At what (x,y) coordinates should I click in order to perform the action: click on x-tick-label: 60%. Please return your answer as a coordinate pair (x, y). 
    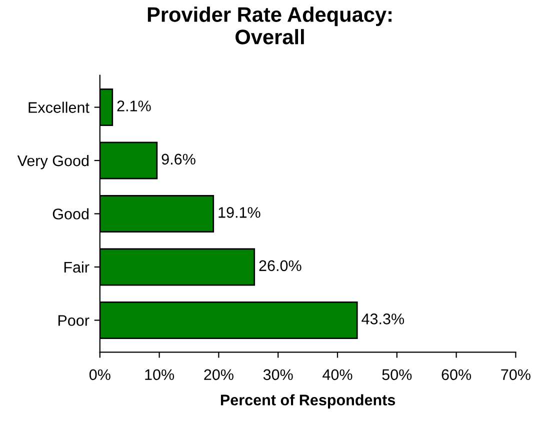
    Looking at the image, I should click on (457, 374).